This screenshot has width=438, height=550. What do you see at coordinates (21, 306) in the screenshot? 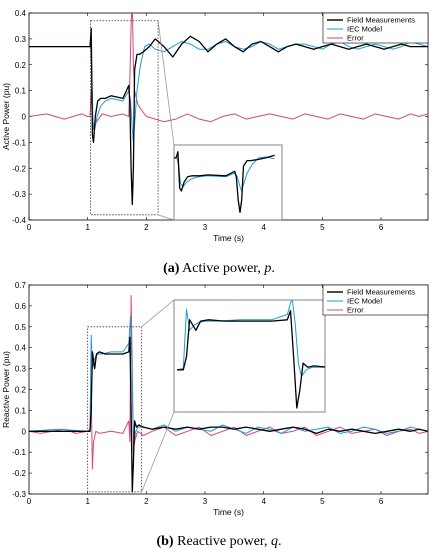
I see `y-tick-label: 0.6` at bounding box center [21, 306].